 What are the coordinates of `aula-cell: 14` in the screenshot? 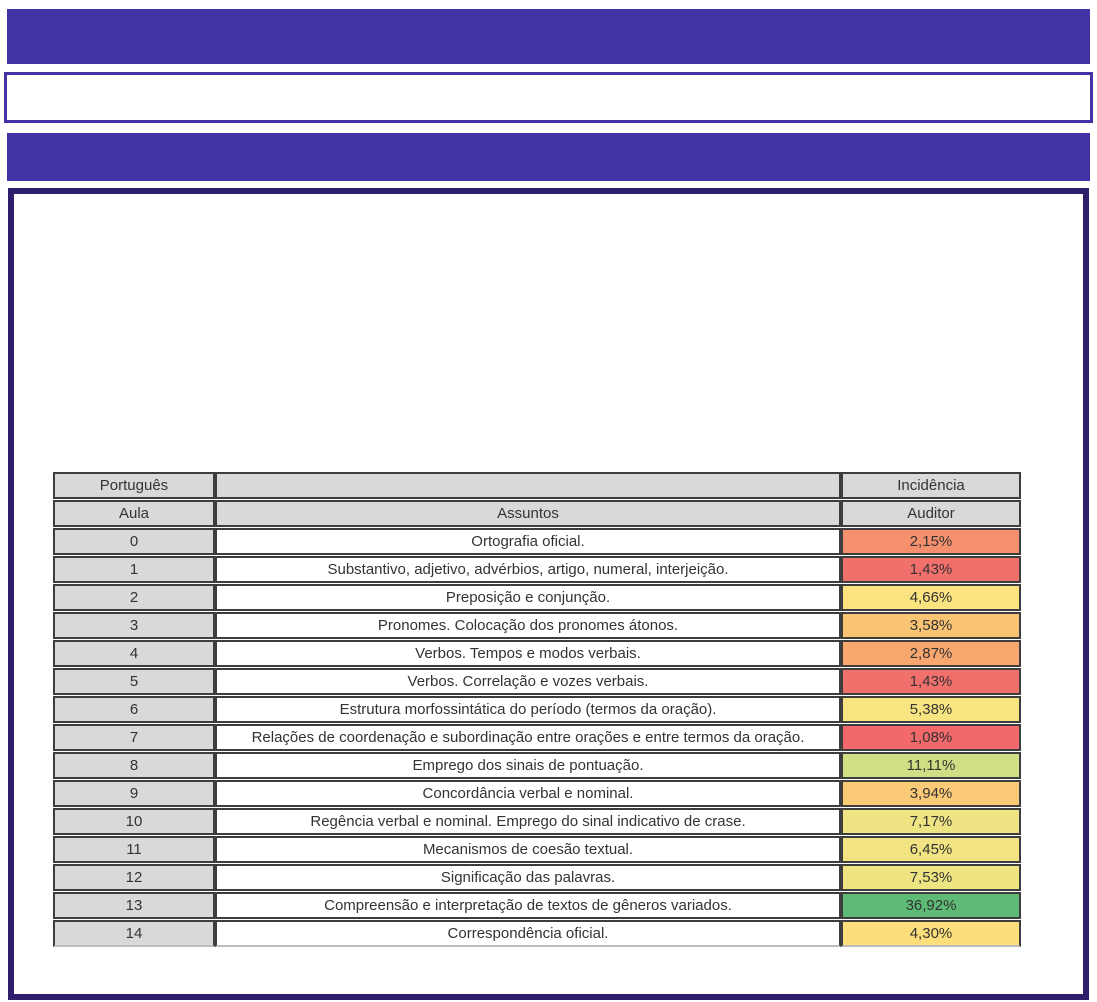 It's located at (134, 933).